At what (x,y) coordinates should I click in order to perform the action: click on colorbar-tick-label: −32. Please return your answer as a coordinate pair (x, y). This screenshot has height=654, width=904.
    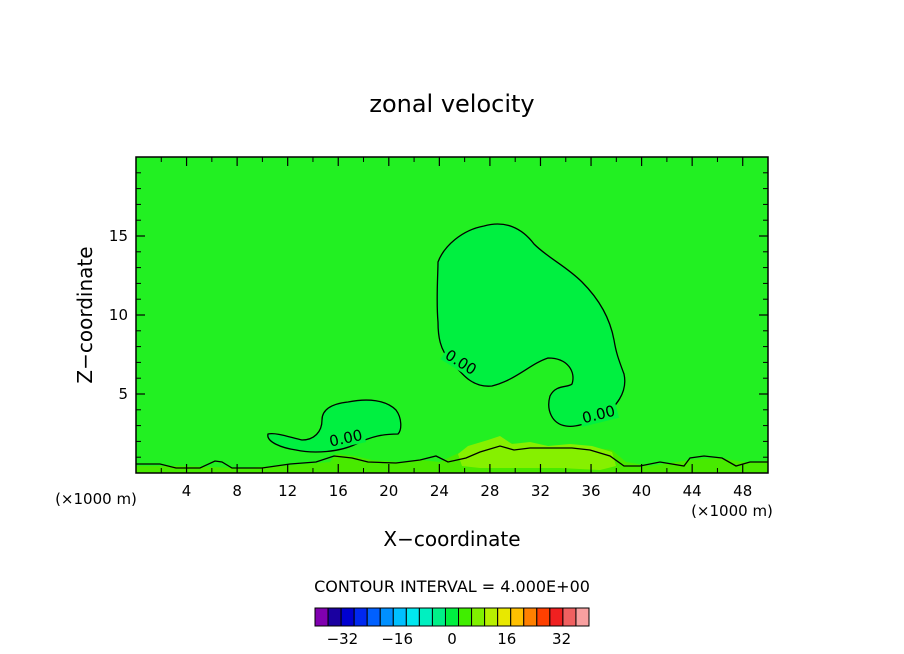
    Looking at the image, I should click on (343, 639).